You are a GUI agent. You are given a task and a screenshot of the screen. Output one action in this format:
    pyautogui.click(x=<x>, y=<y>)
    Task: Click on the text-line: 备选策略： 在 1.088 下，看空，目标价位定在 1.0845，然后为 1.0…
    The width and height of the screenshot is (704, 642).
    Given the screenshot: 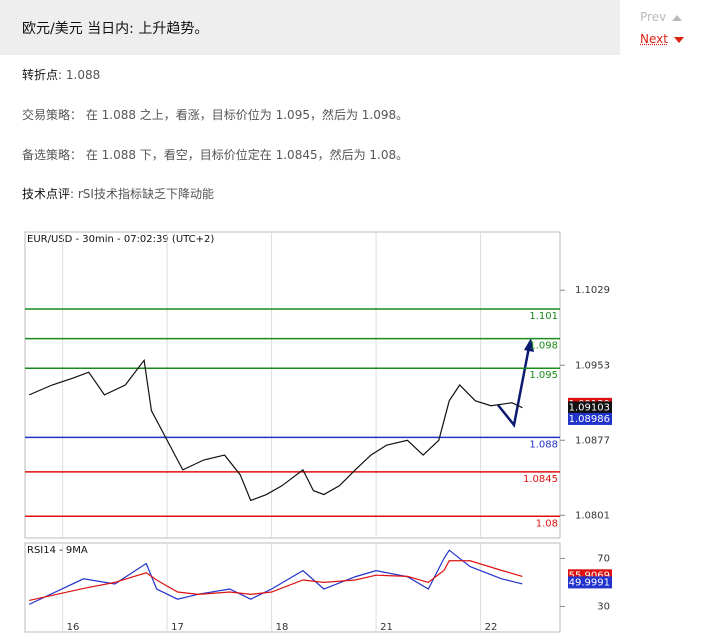 What is the action you would take?
    pyautogui.click(x=215, y=154)
    